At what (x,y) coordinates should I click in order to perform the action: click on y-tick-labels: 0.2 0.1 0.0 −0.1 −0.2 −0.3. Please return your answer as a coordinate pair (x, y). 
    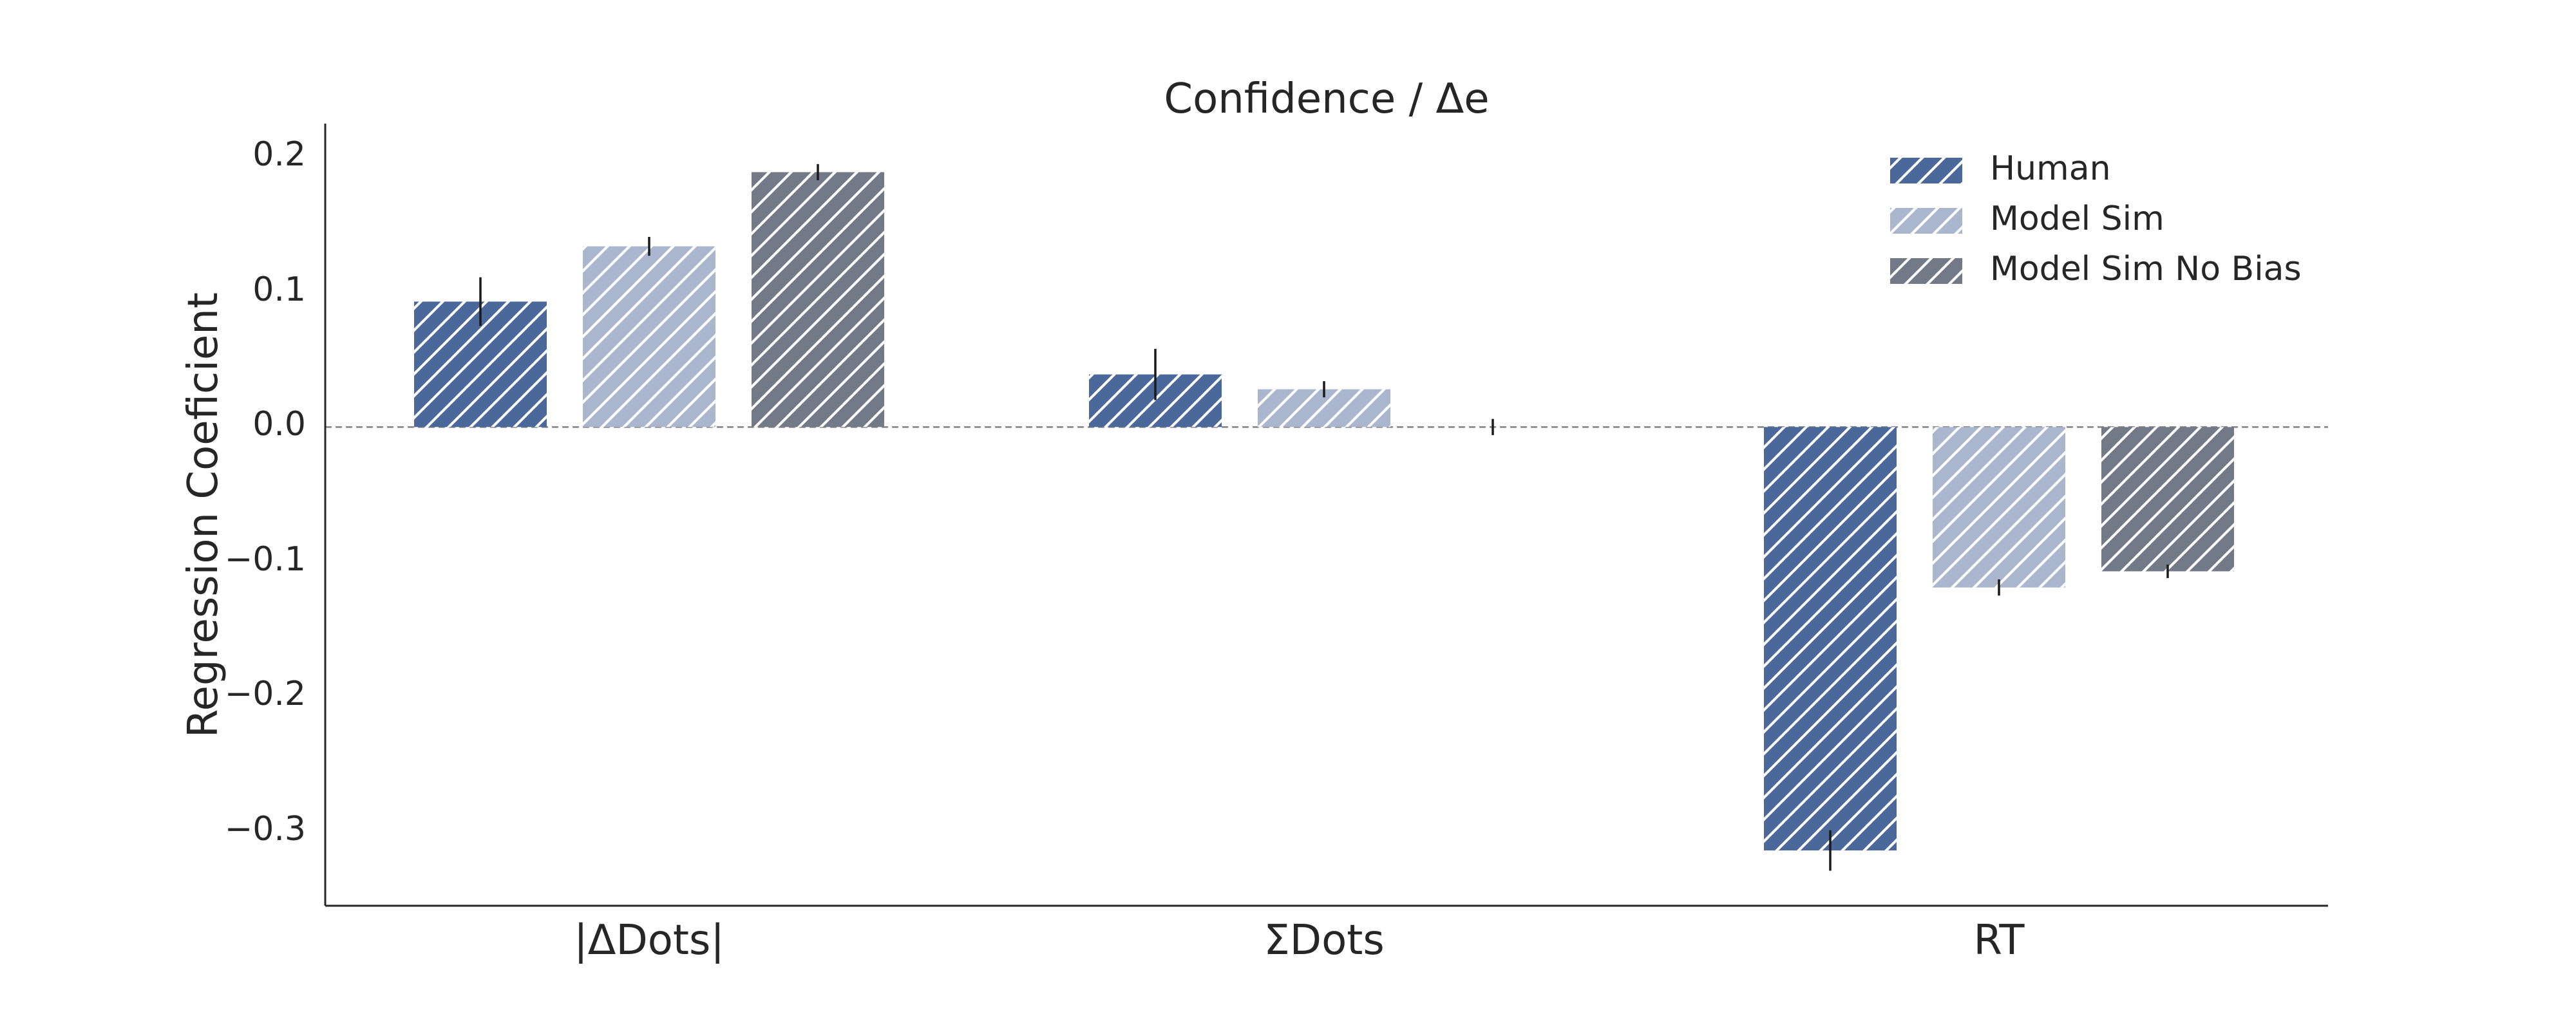
    Looking at the image, I should click on (265, 492).